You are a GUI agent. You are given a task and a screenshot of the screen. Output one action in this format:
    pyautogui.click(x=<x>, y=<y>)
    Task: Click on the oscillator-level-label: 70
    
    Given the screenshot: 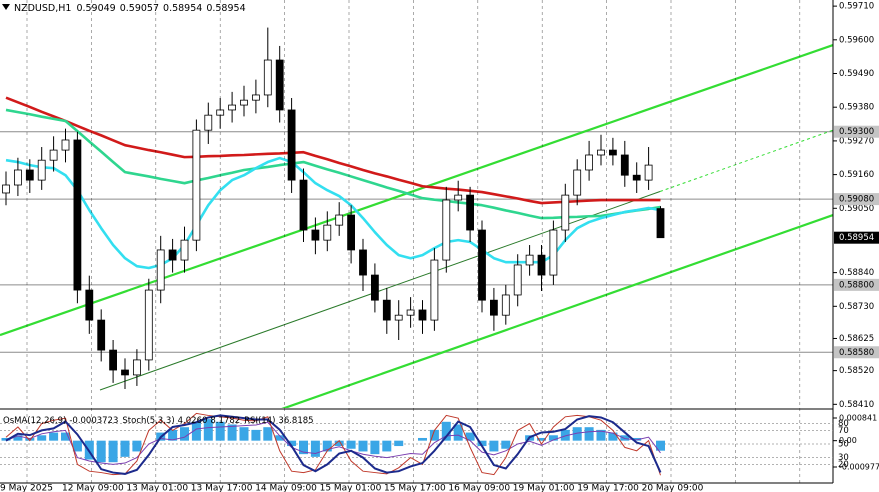 What is the action you would take?
    pyautogui.click(x=843, y=431)
    